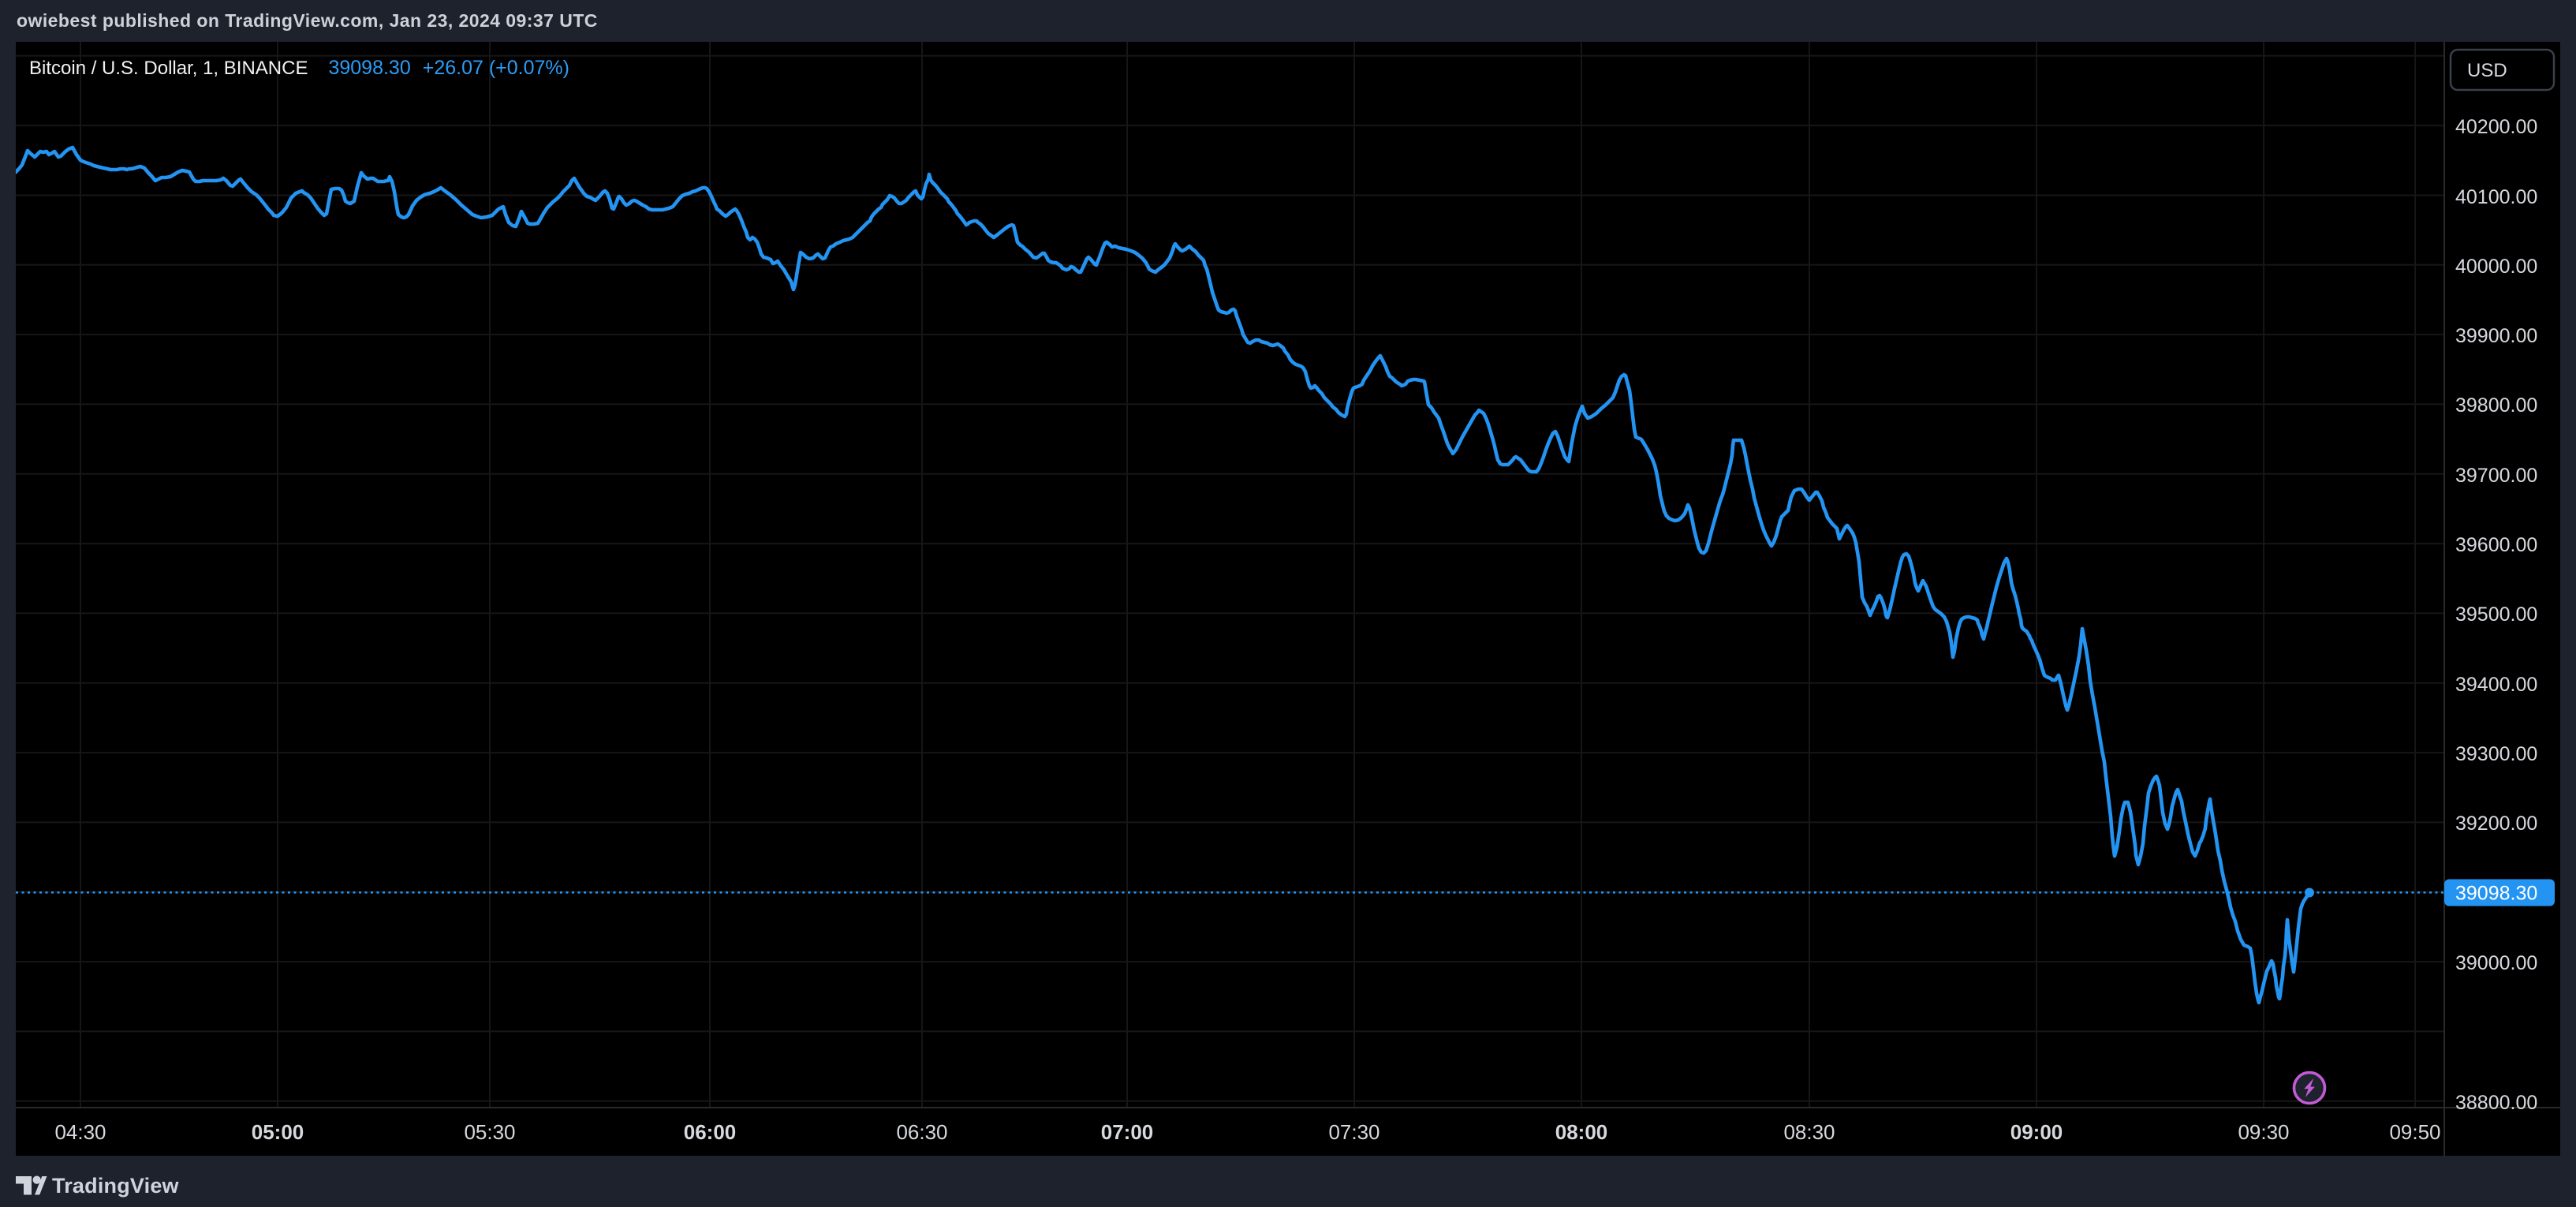 This screenshot has height=1207, width=2576. I want to click on svg-text: 39300.00, so click(2496, 754).